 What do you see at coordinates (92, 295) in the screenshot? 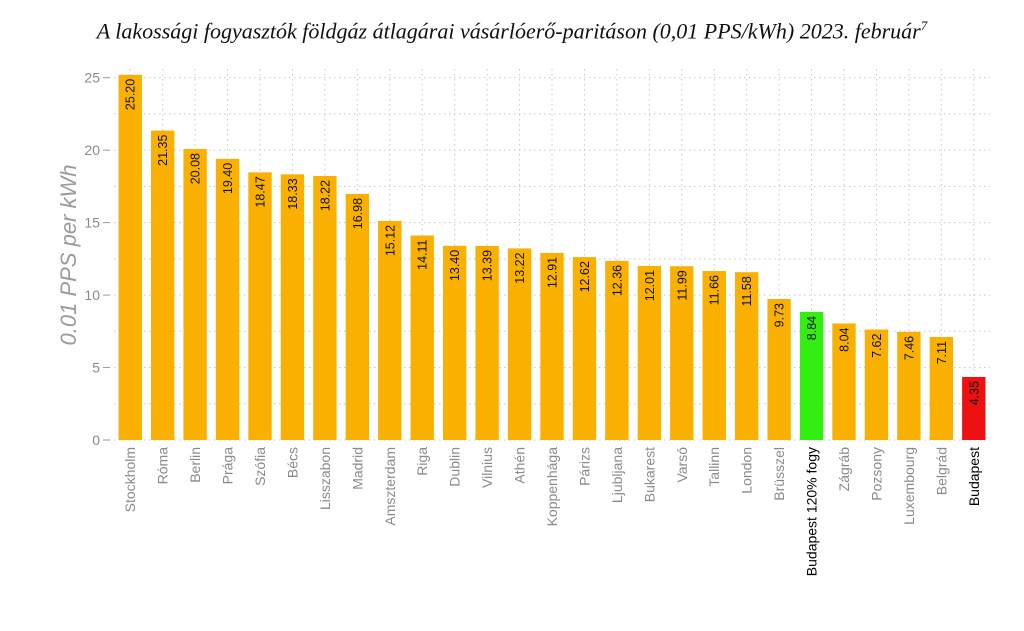
I see `y-tick-label: 10` at bounding box center [92, 295].